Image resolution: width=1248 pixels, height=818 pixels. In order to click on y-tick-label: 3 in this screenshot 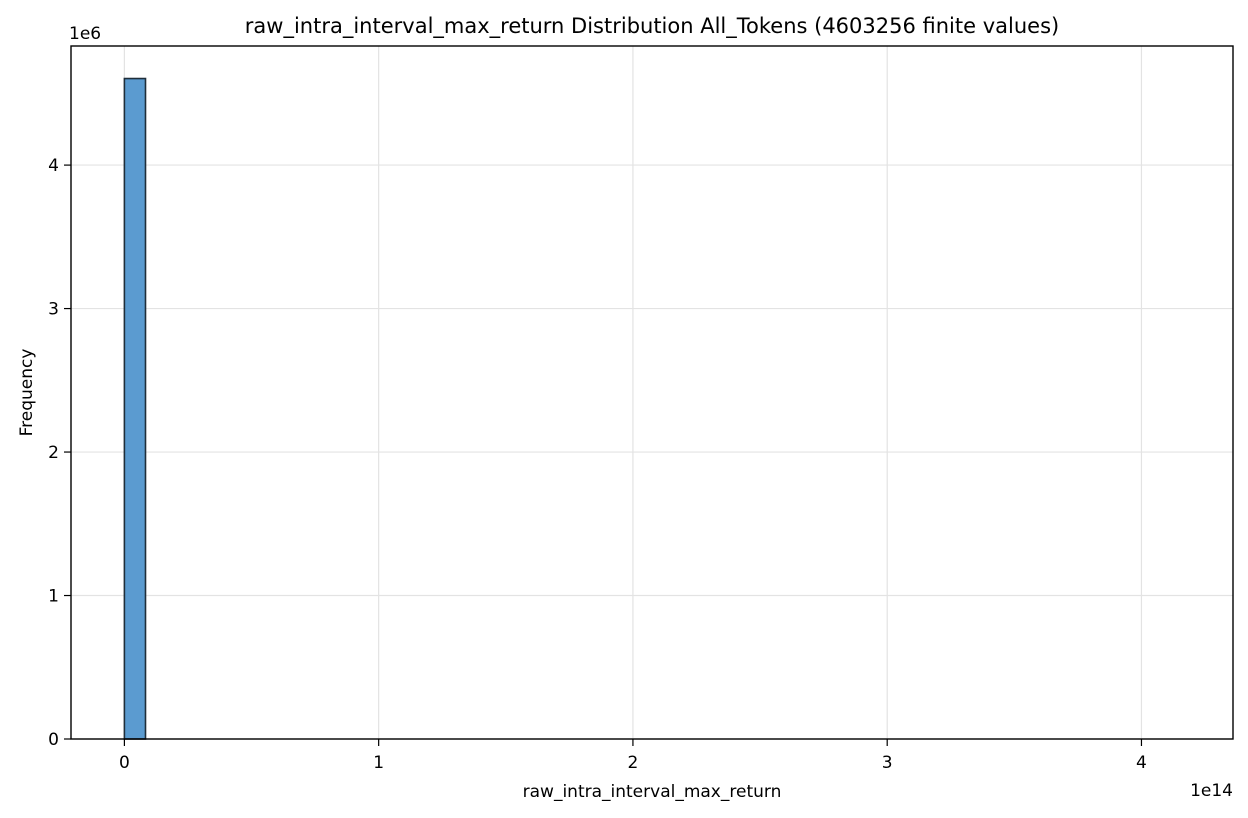, I will do `click(53, 310)`.